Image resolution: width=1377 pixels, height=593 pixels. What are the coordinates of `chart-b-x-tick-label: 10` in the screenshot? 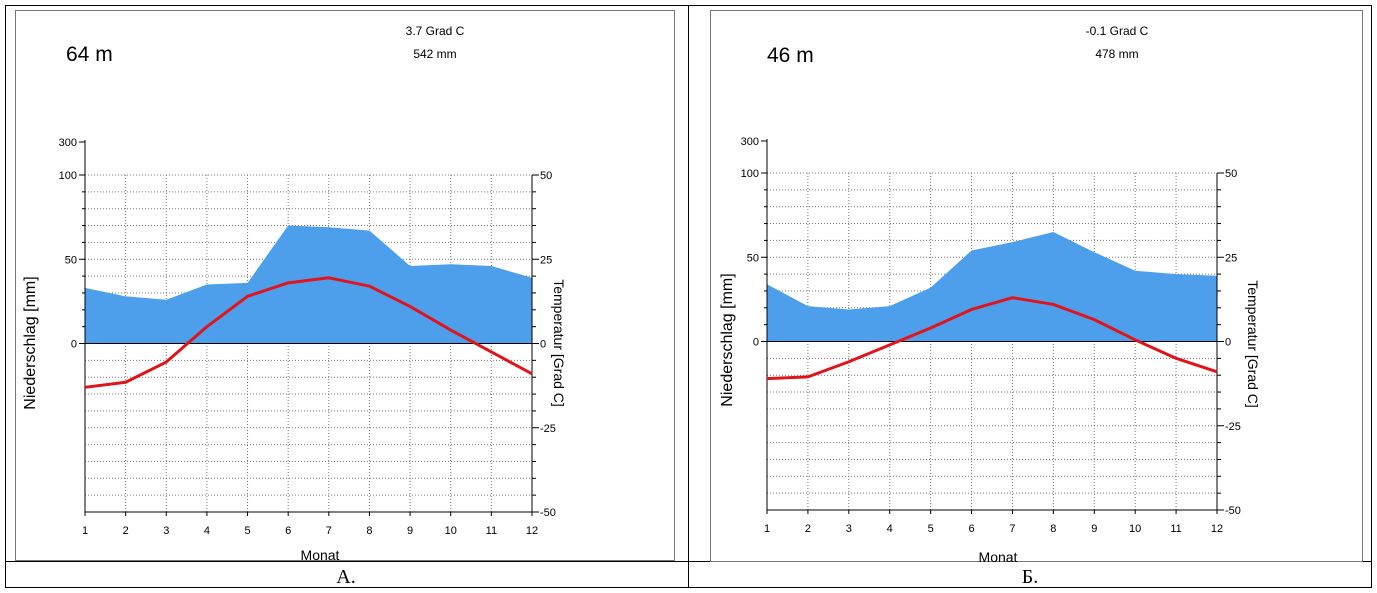 It's located at (1135, 529).